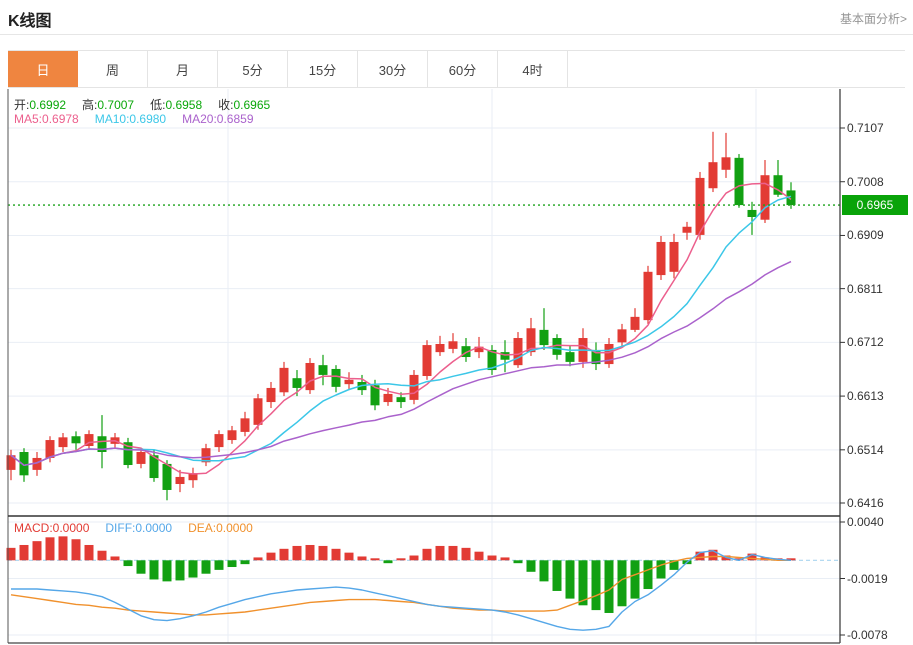 The width and height of the screenshot is (913, 645). I want to click on tab-period-5: 30分, so click(393, 69).